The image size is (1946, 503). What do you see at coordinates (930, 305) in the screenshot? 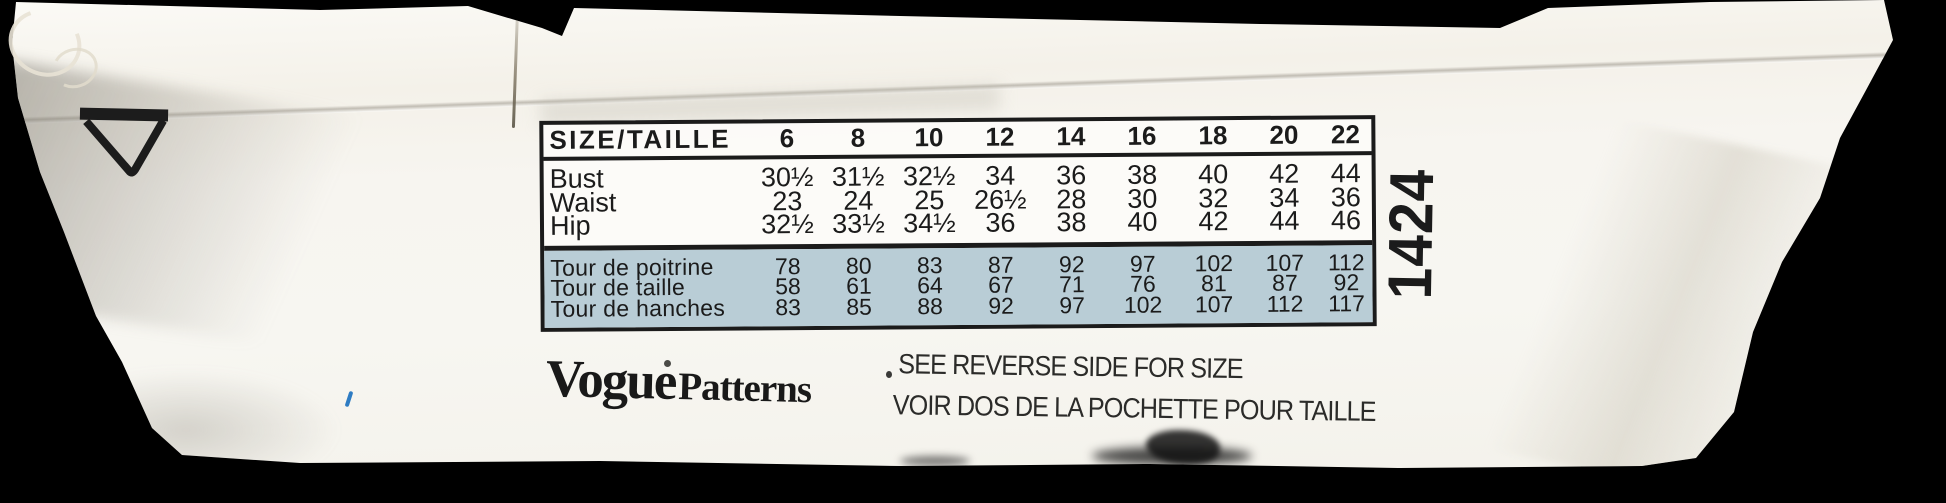
I see `table-cell: 88` at bounding box center [930, 305].